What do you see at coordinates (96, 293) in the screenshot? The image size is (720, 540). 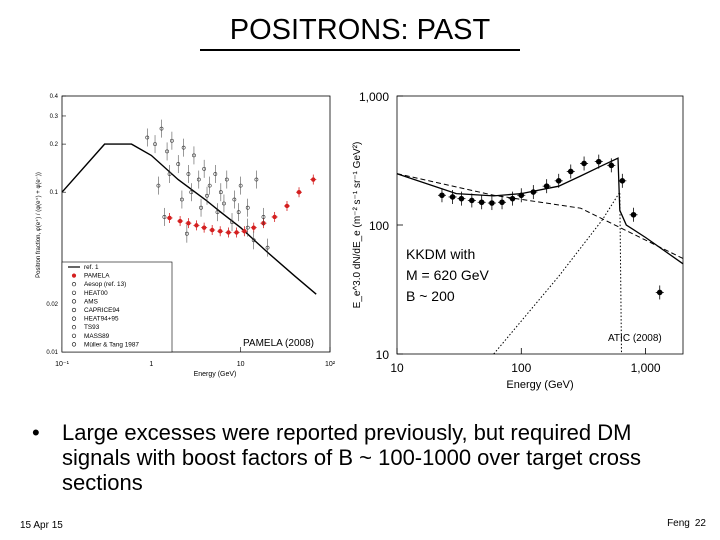 I see `legend-entry: HEAT00` at bounding box center [96, 293].